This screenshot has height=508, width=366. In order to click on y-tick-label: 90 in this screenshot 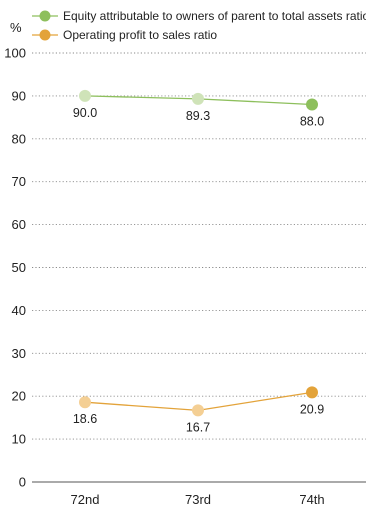, I will do `click(19, 95)`.